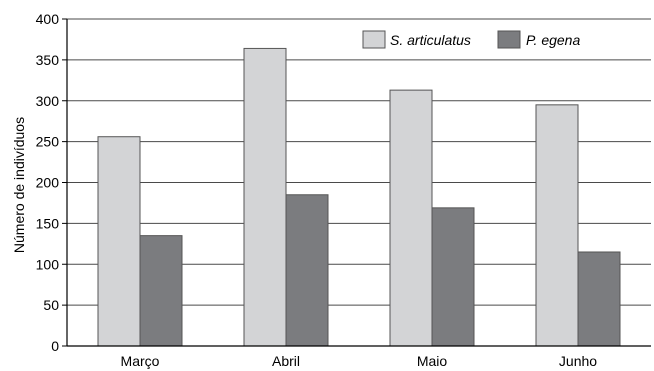 The height and width of the screenshot is (371, 654). I want to click on y-tick-label: 350, so click(48, 60).